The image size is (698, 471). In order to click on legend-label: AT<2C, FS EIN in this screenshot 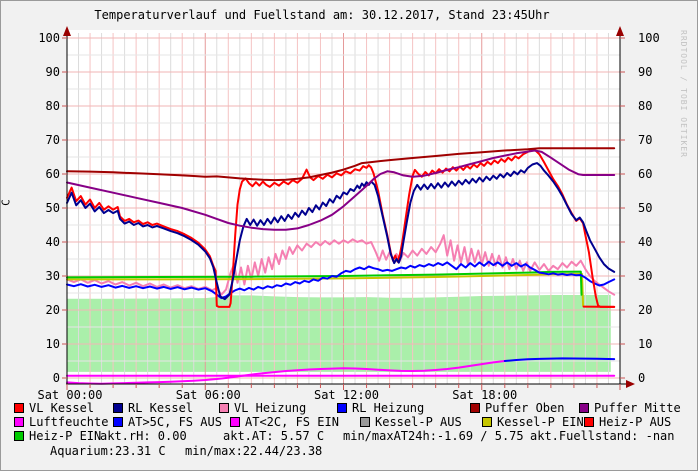, I will do `click(292, 422)`.